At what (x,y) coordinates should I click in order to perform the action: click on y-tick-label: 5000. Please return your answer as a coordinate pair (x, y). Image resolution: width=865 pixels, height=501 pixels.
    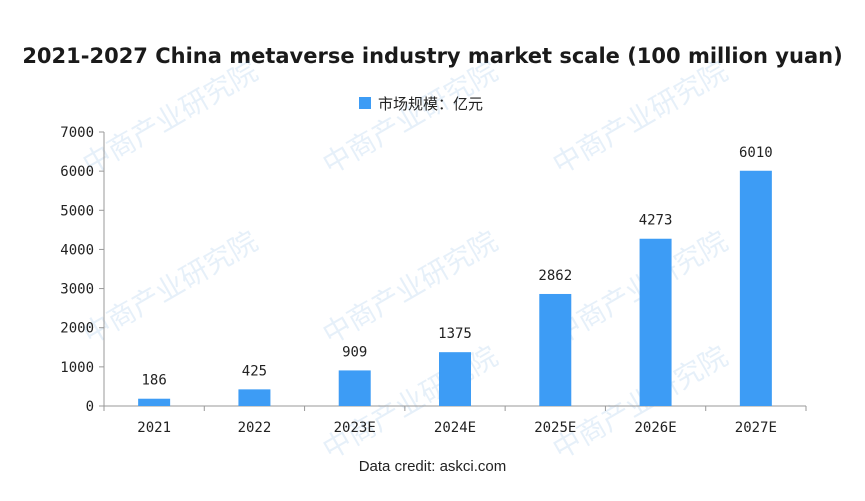
    Looking at the image, I should click on (77, 211).